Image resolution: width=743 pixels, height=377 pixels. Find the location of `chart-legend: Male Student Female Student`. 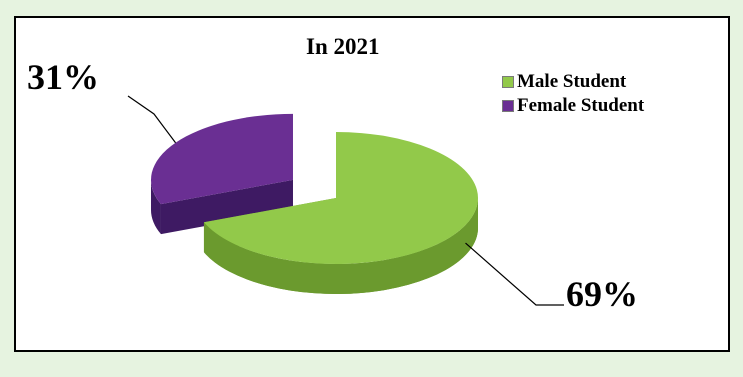

chart-legend: Male Student Female Student is located at coordinates (573, 94).